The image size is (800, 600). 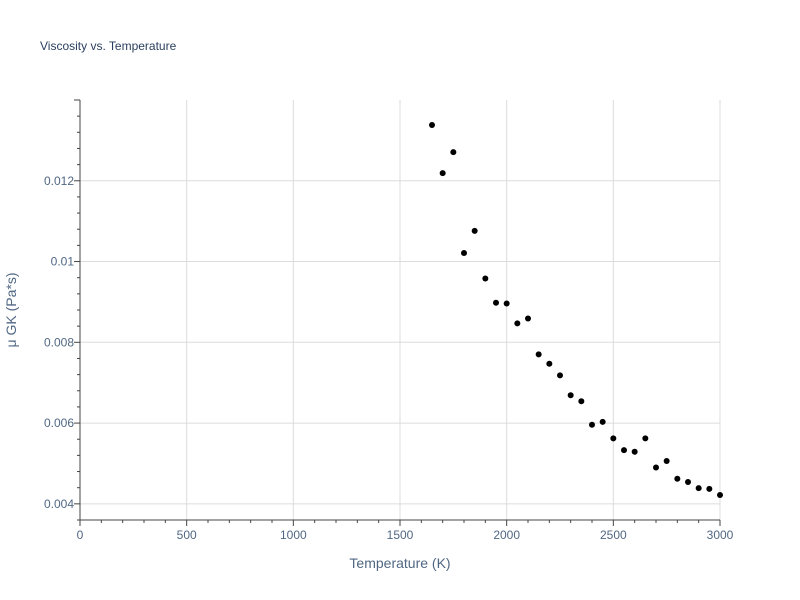 What do you see at coordinates (720, 535) in the screenshot?
I see `x-tick-label: 3000` at bounding box center [720, 535].